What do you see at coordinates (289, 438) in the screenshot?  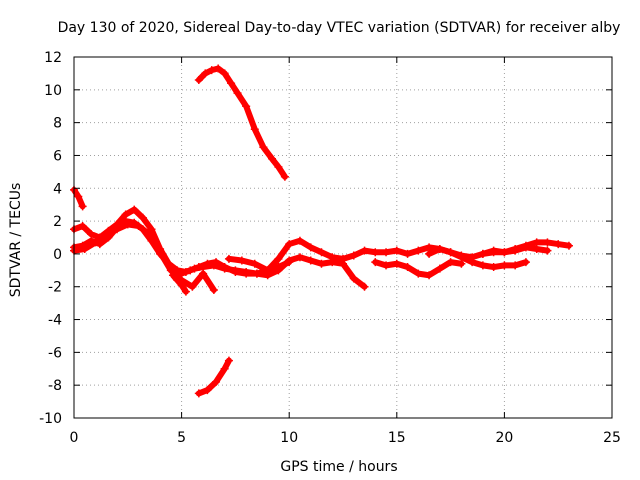 I see `x-tick-label: 10` at bounding box center [289, 438].